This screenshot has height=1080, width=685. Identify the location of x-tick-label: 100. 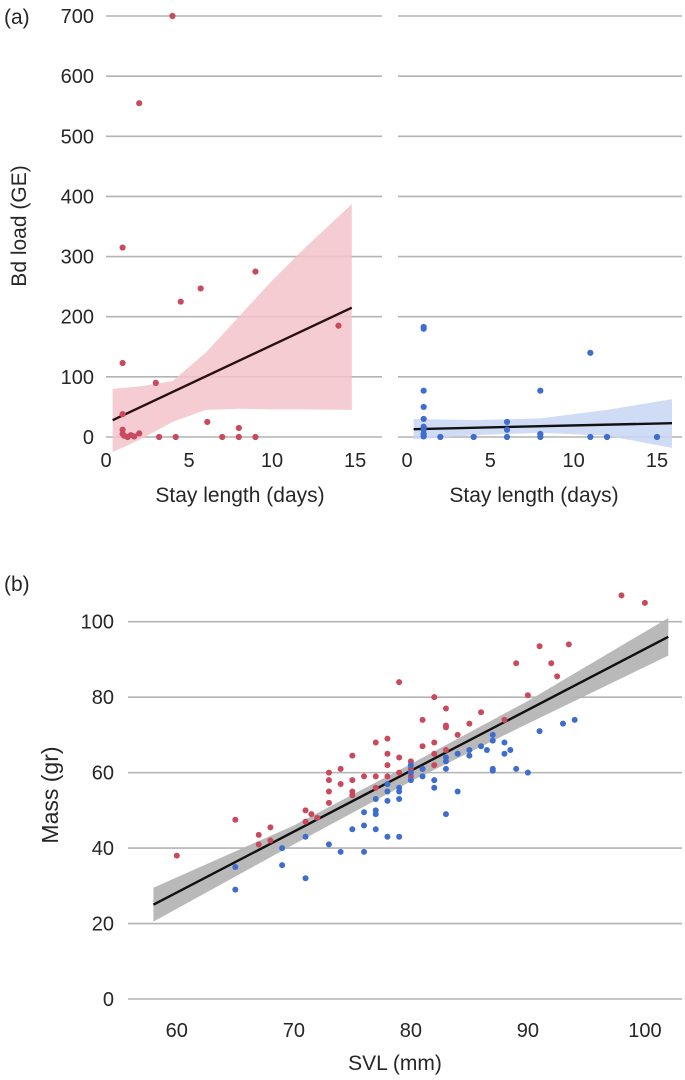
(644, 1031).